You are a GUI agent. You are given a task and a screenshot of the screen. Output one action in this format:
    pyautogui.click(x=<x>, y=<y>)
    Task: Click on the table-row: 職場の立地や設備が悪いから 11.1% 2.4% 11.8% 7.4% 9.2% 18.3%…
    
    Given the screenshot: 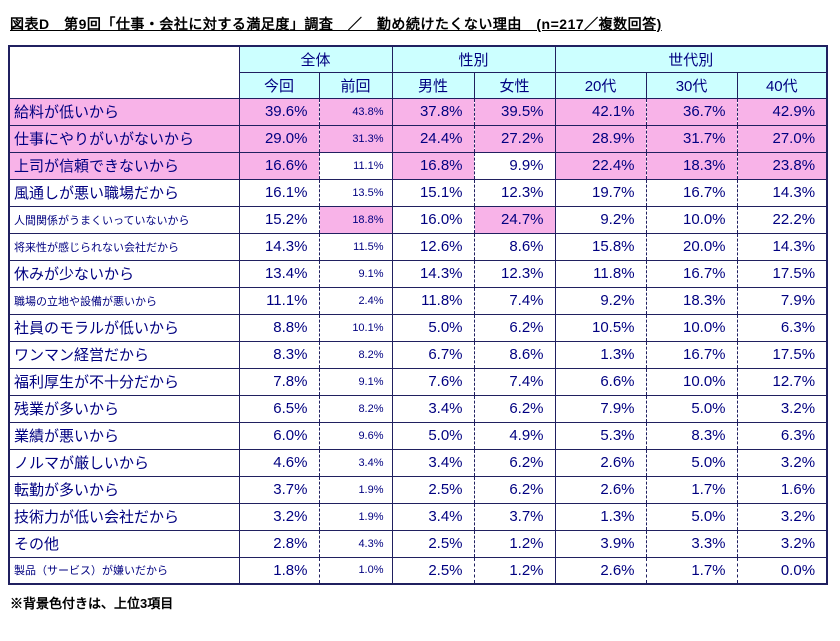 What is the action you would take?
    pyautogui.click(x=418, y=300)
    